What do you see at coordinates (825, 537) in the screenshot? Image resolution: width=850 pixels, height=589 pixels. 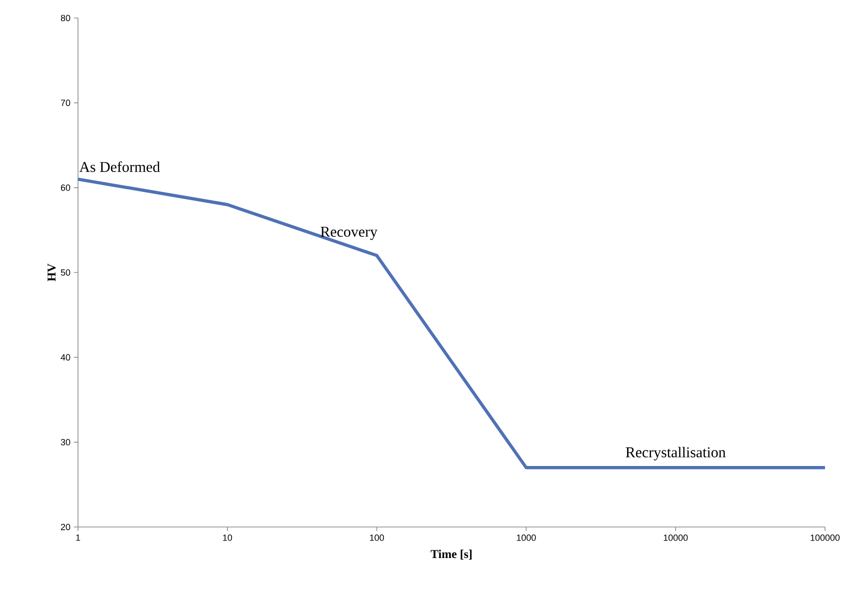 I see `x-tick-label: 100000` at bounding box center [825, 537].